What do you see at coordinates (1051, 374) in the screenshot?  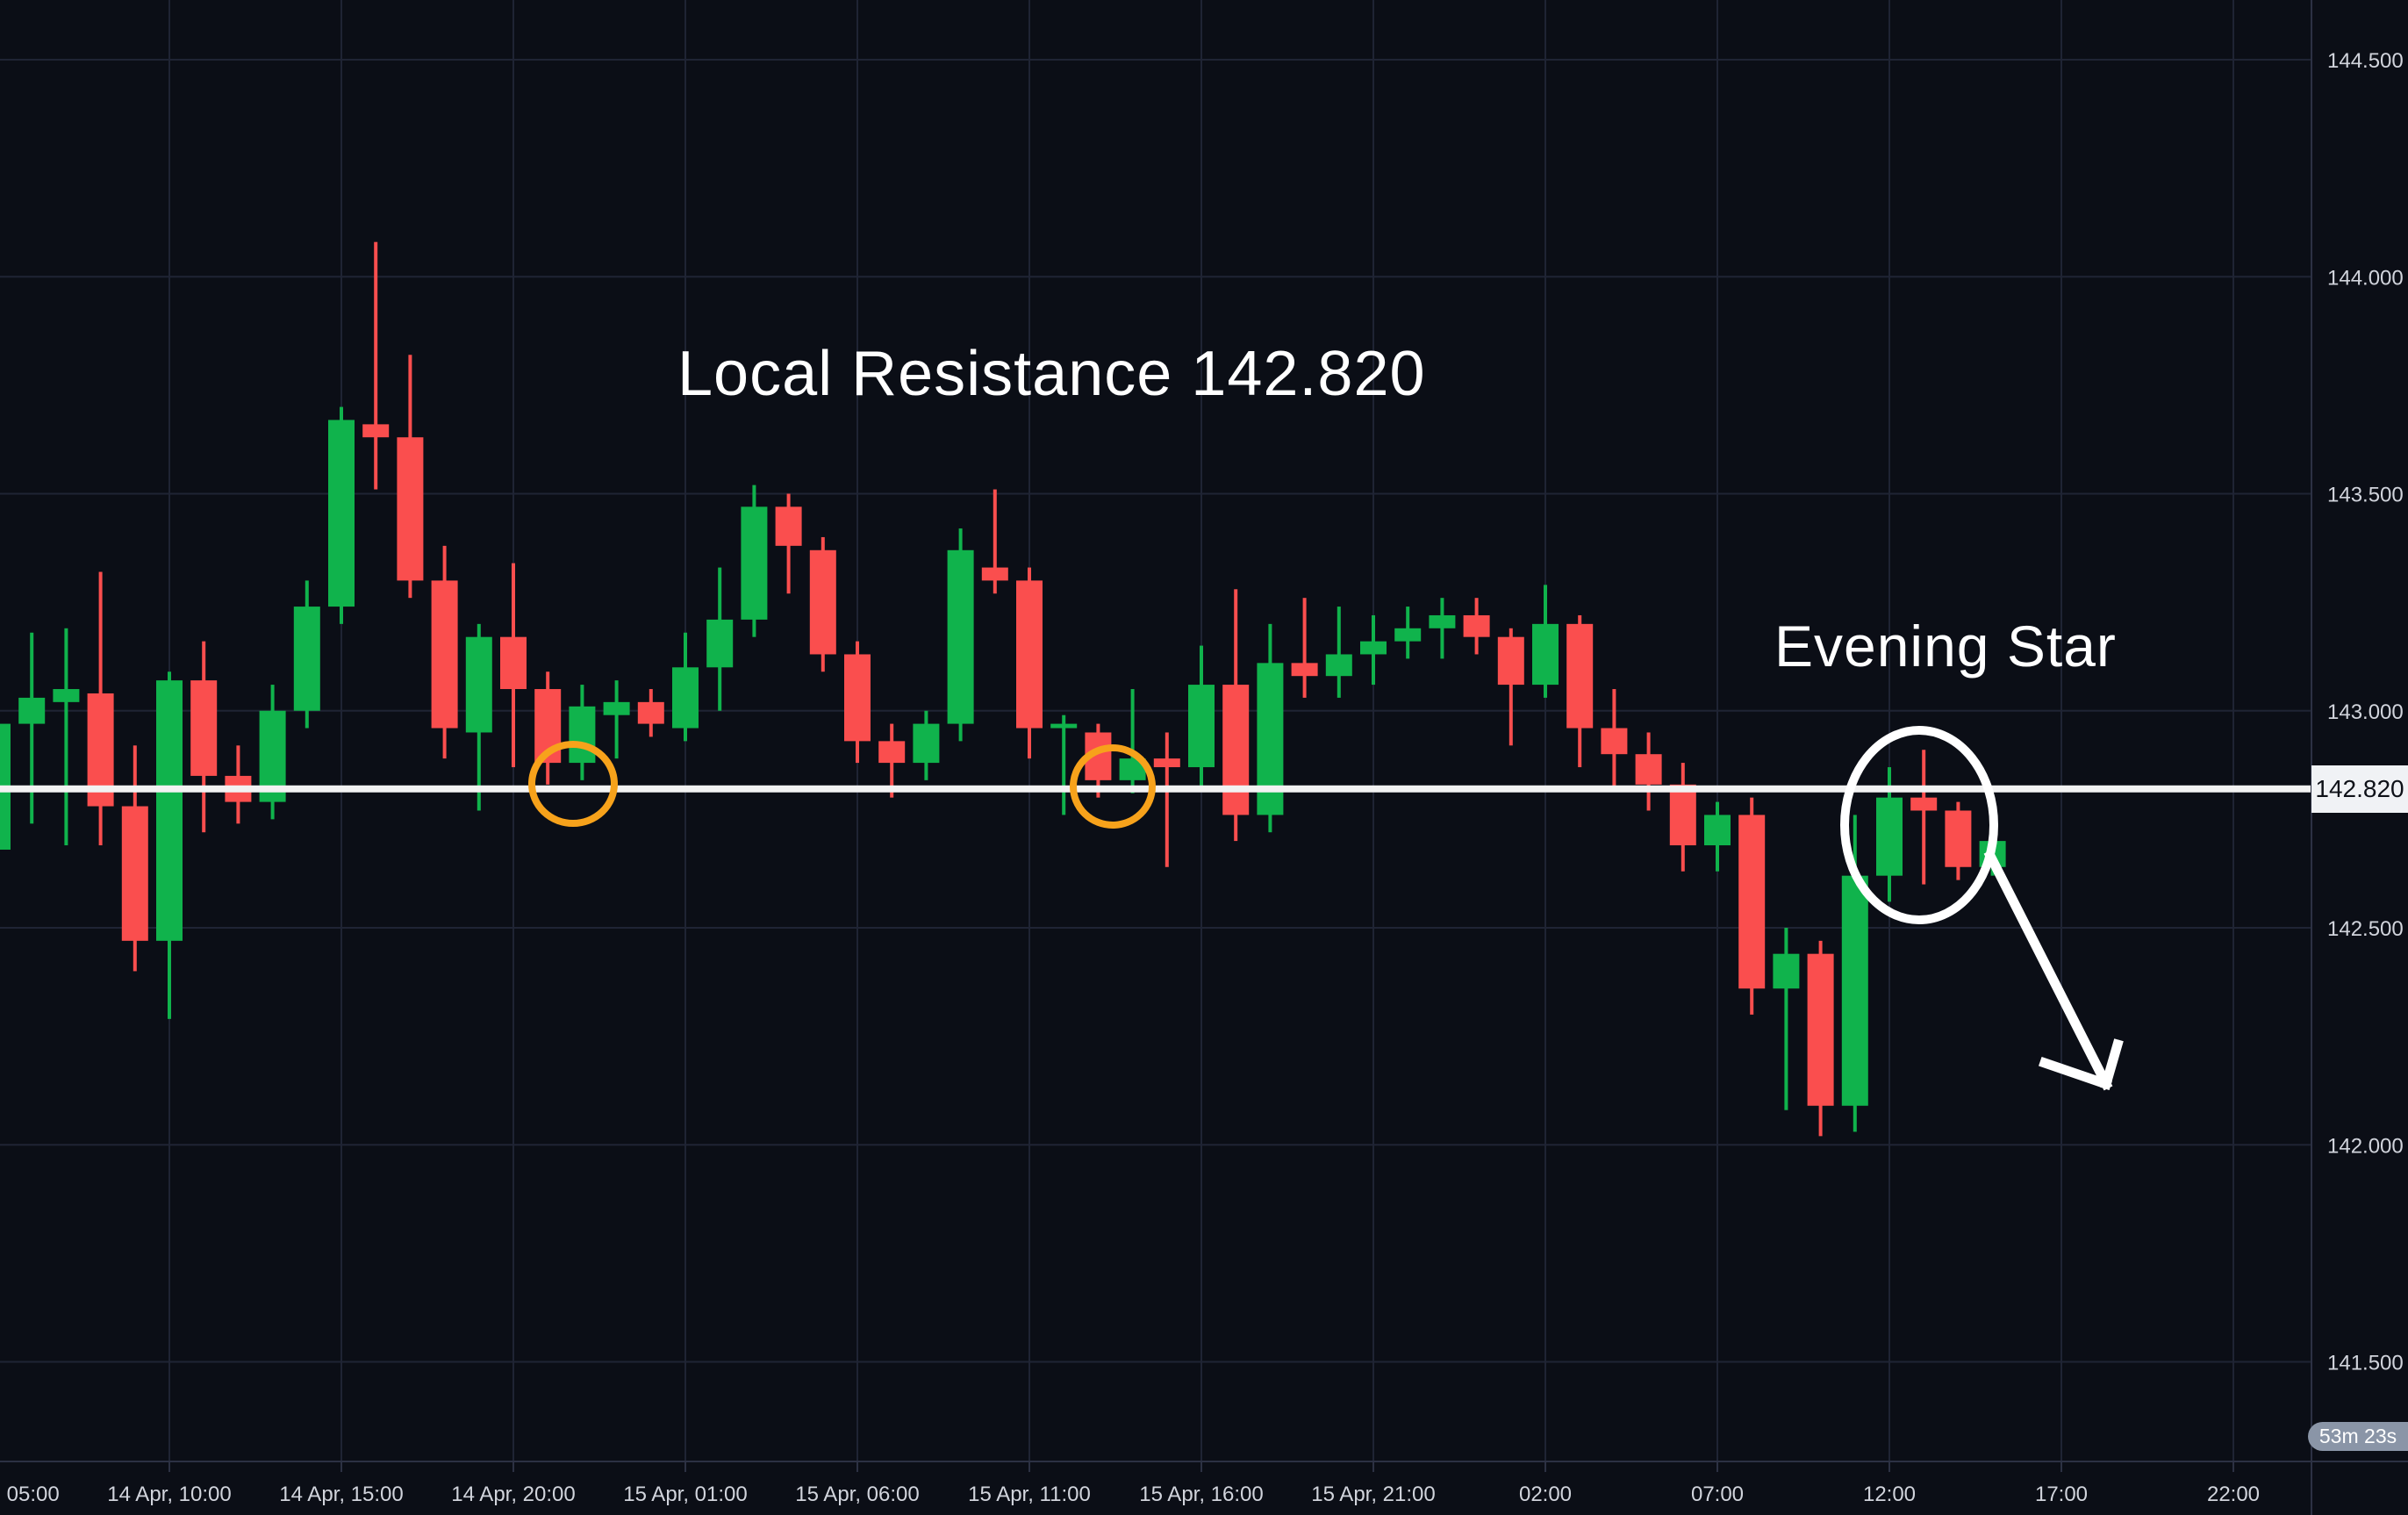 I see `resistance-annotation-text: Local Resistance 142.820` at bounding box center [1051, 374].